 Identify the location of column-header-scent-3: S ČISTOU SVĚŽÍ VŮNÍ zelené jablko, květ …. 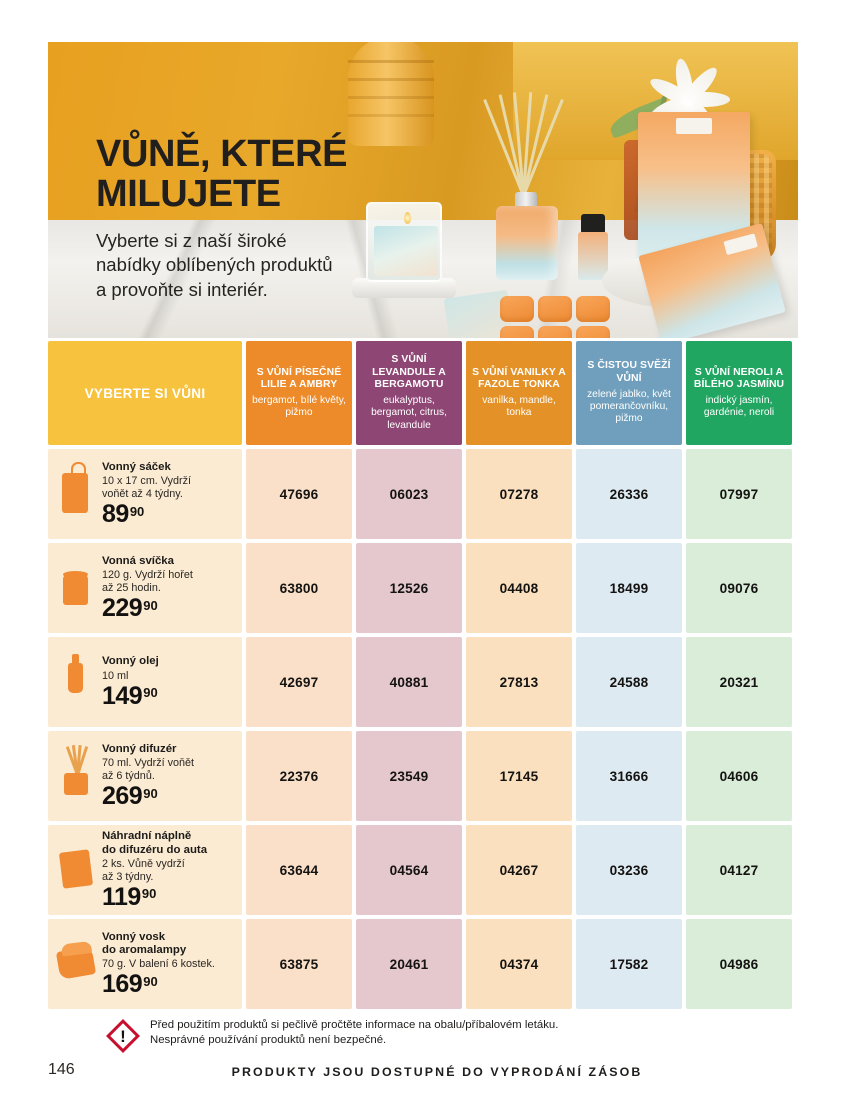
(629, 393).